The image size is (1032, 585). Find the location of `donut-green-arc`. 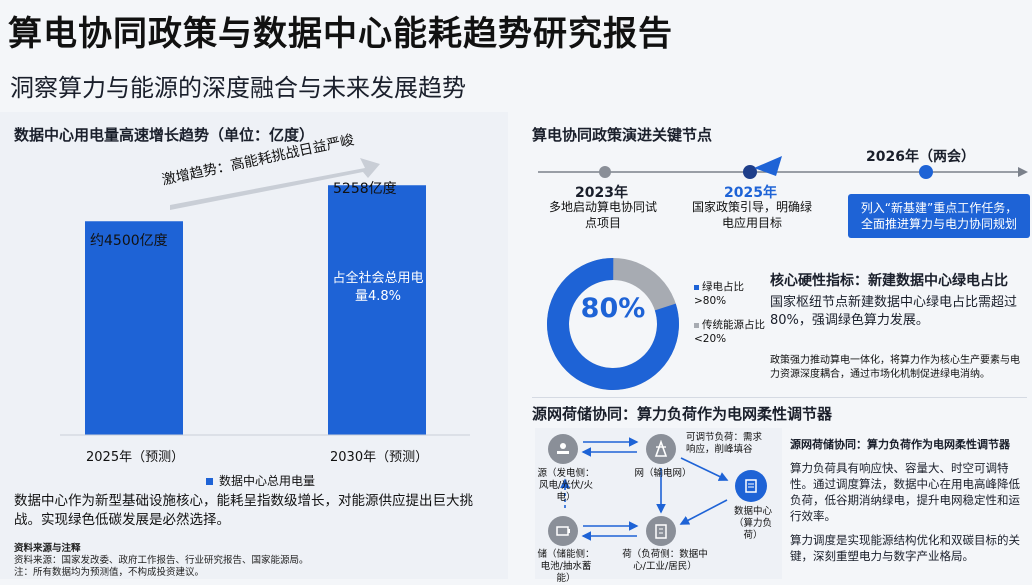

donut-green-arc is located at coordinates (613, 324).